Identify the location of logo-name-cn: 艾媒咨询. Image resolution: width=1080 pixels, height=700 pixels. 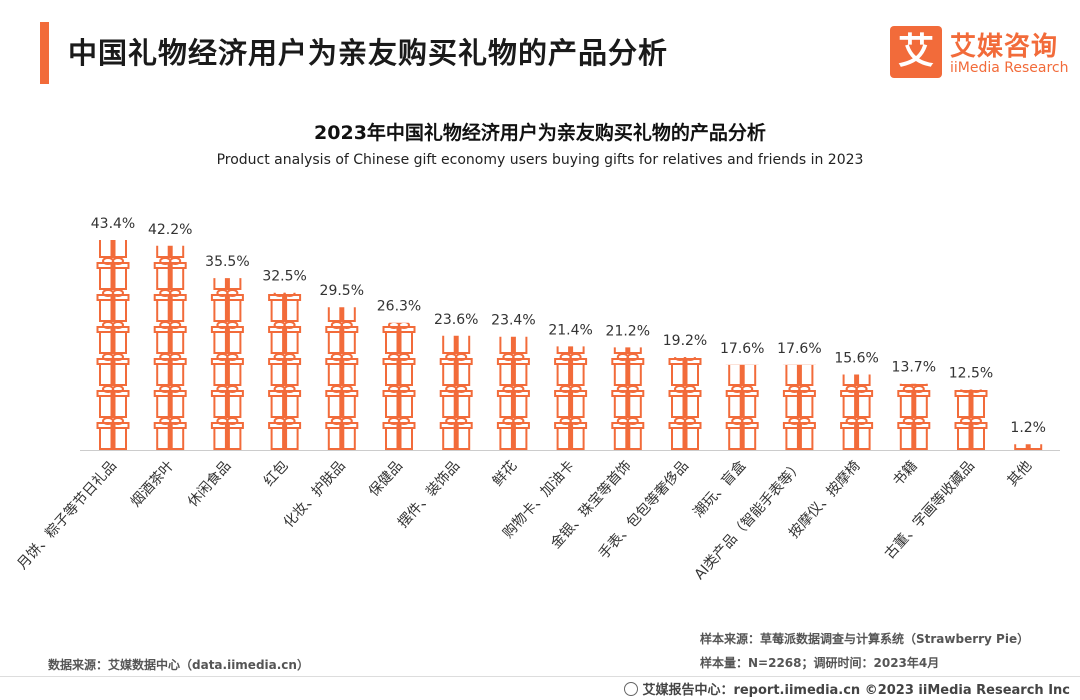
(1004, 47).